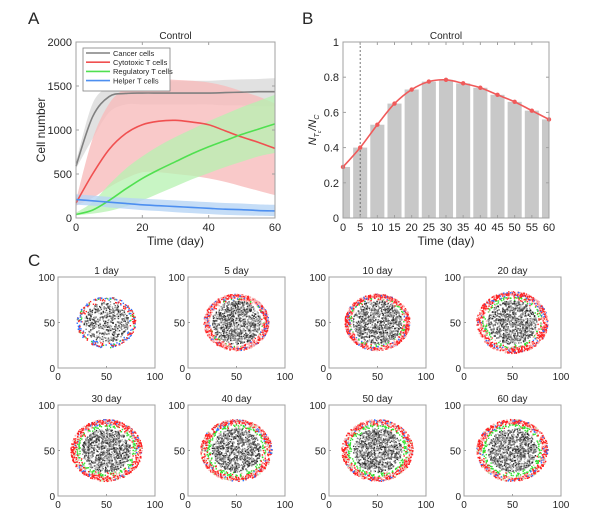 The width and height of the screenshot is (601, 529). Describe the element at coordinates (480, 152) in the screenshot. I see `bar` at that location.